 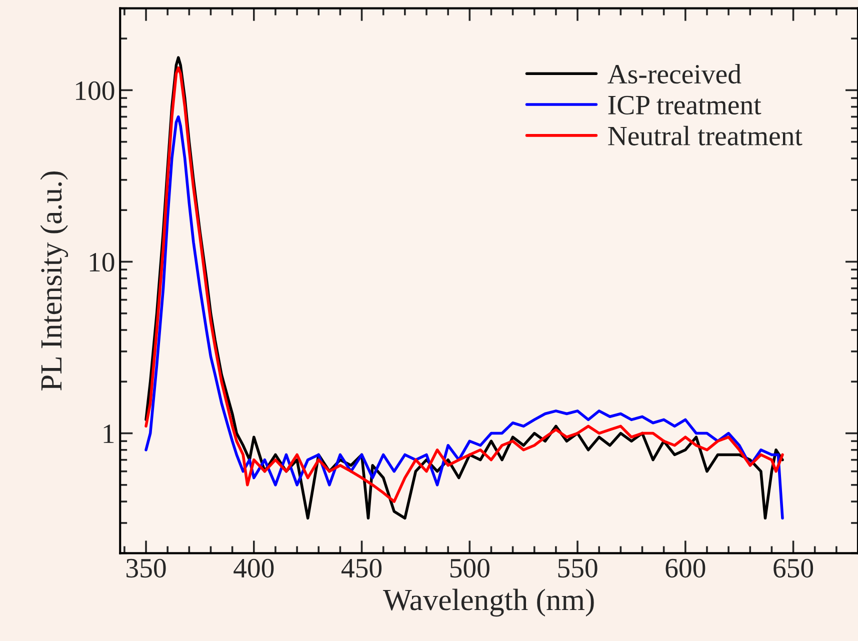 What do you see at coordinates (685, 105) in the screenshot?
I see `legend-label: ICP treatment` at bounding box center [685, 105].